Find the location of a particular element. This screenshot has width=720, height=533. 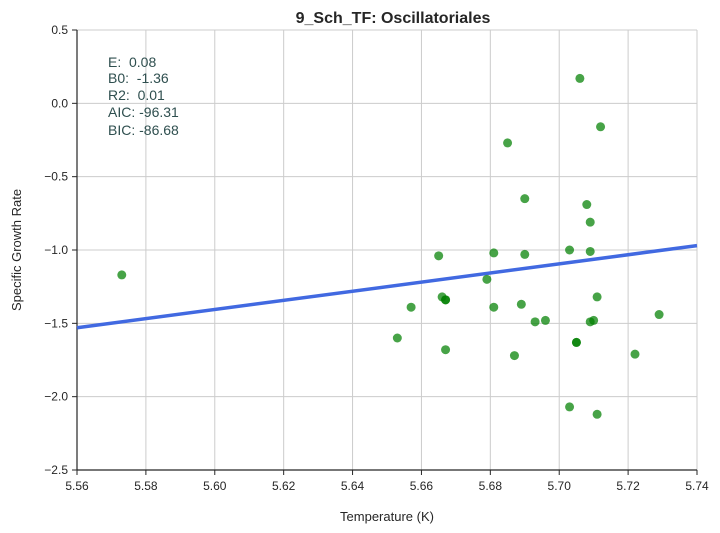

stat-r2: R2: 0.01 is located at coordinates (136, 95).